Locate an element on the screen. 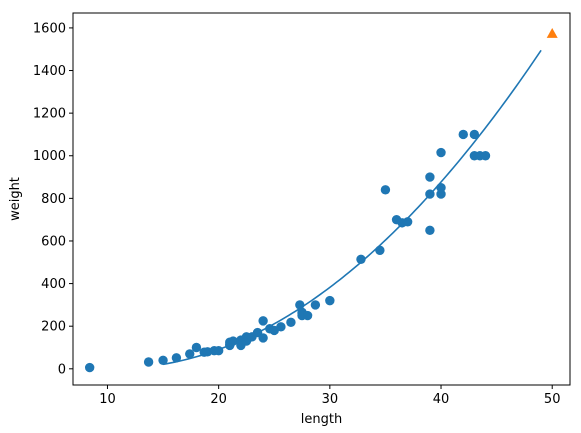 This screenshot has width=581, height=433. y-tick-label: 0 is located at coordinates (62, 369).